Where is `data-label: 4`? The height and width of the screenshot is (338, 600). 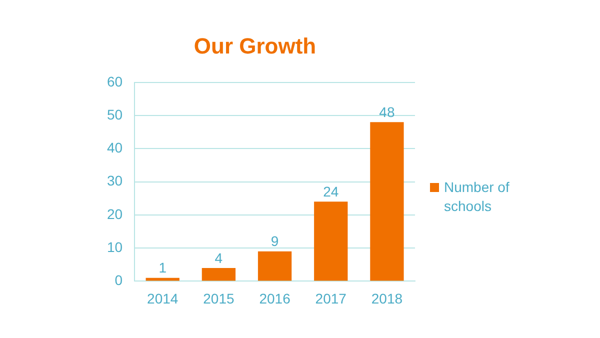 data-label: 4 is located at coordinates (218, 258).